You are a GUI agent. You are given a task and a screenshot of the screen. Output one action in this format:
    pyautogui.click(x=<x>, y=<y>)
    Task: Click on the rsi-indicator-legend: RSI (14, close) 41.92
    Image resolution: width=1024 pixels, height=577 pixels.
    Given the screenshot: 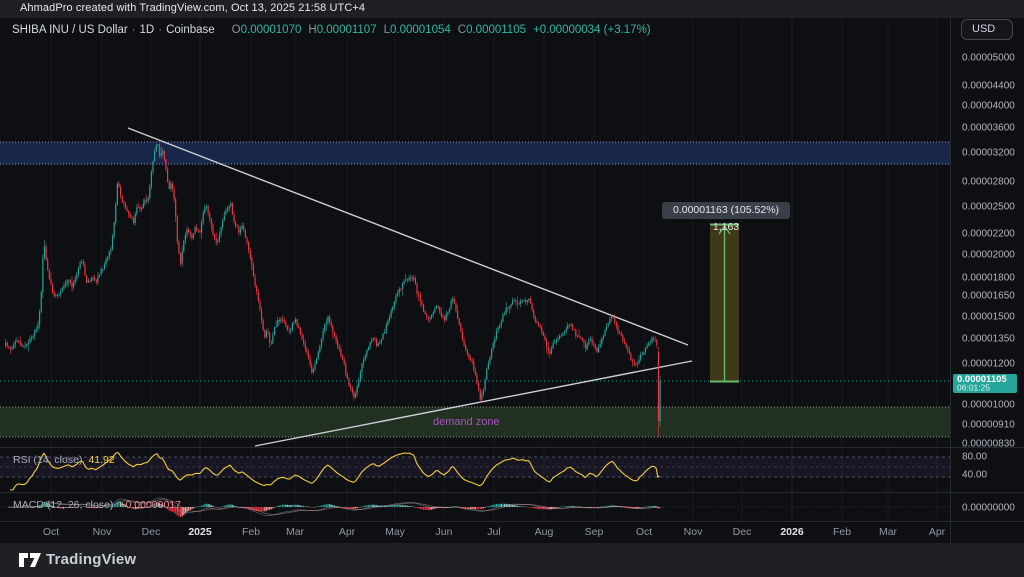 What is the action you would take?
    pyautogui.click(x=64, y=460)
    